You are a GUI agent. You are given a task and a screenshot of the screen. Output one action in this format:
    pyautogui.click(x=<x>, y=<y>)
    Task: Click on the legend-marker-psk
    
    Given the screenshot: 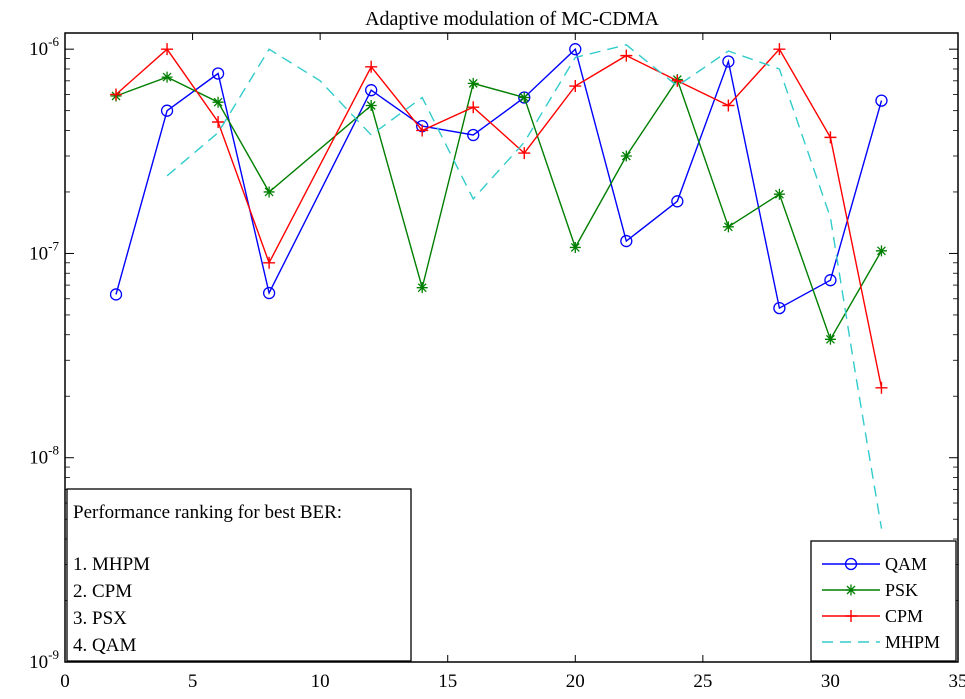 What is the action you would take?
    pyautogui.click(x=851, y=590)
    